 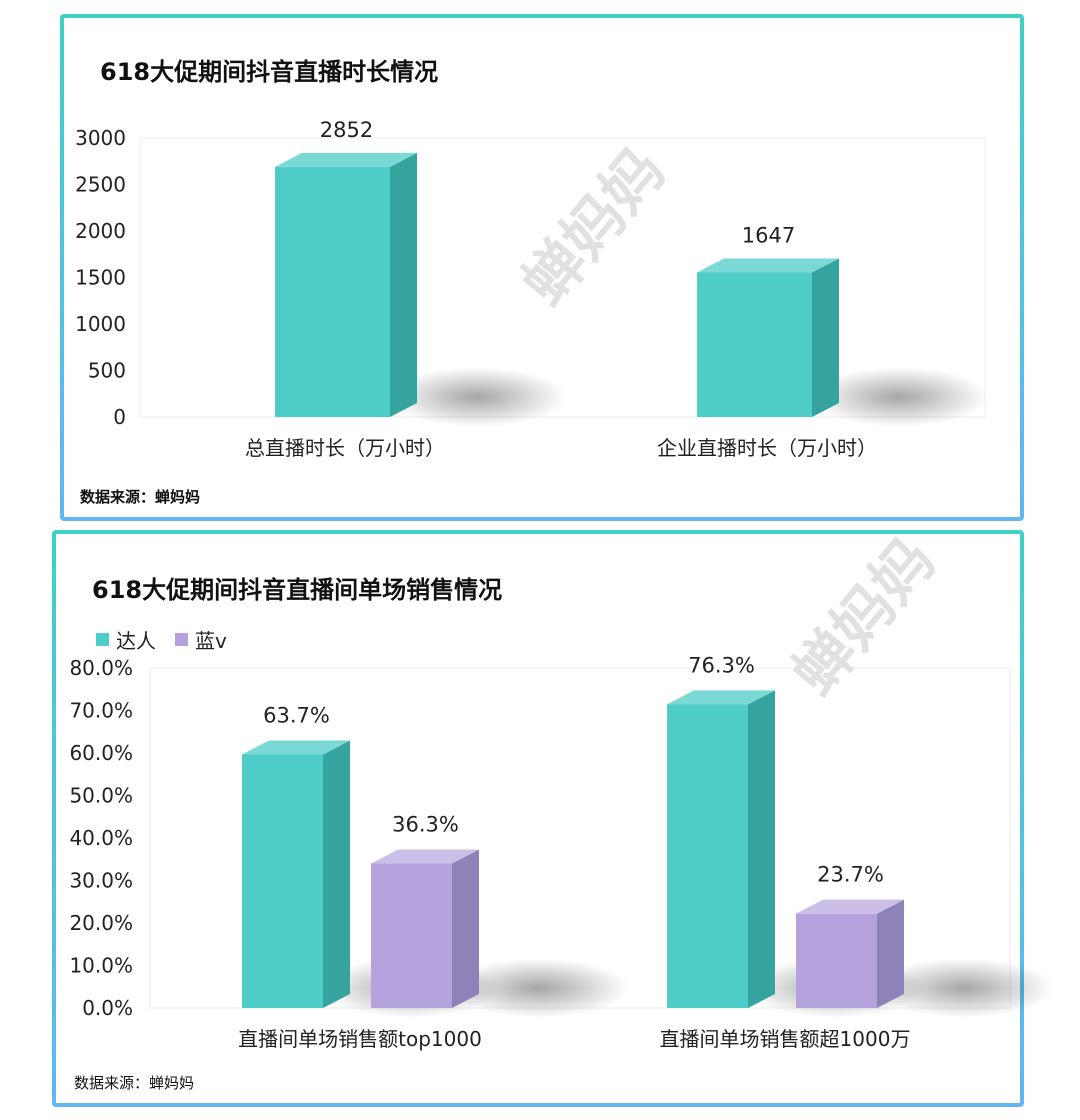 I want to click on x-tick-label: 直播间单场销售额top1000, so click(x=360, y=1039).